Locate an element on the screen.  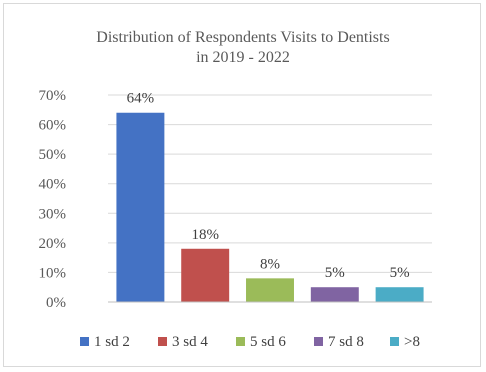
chart-title-line-2: in 2019 - 2022 is located at coordinates (243, 57).